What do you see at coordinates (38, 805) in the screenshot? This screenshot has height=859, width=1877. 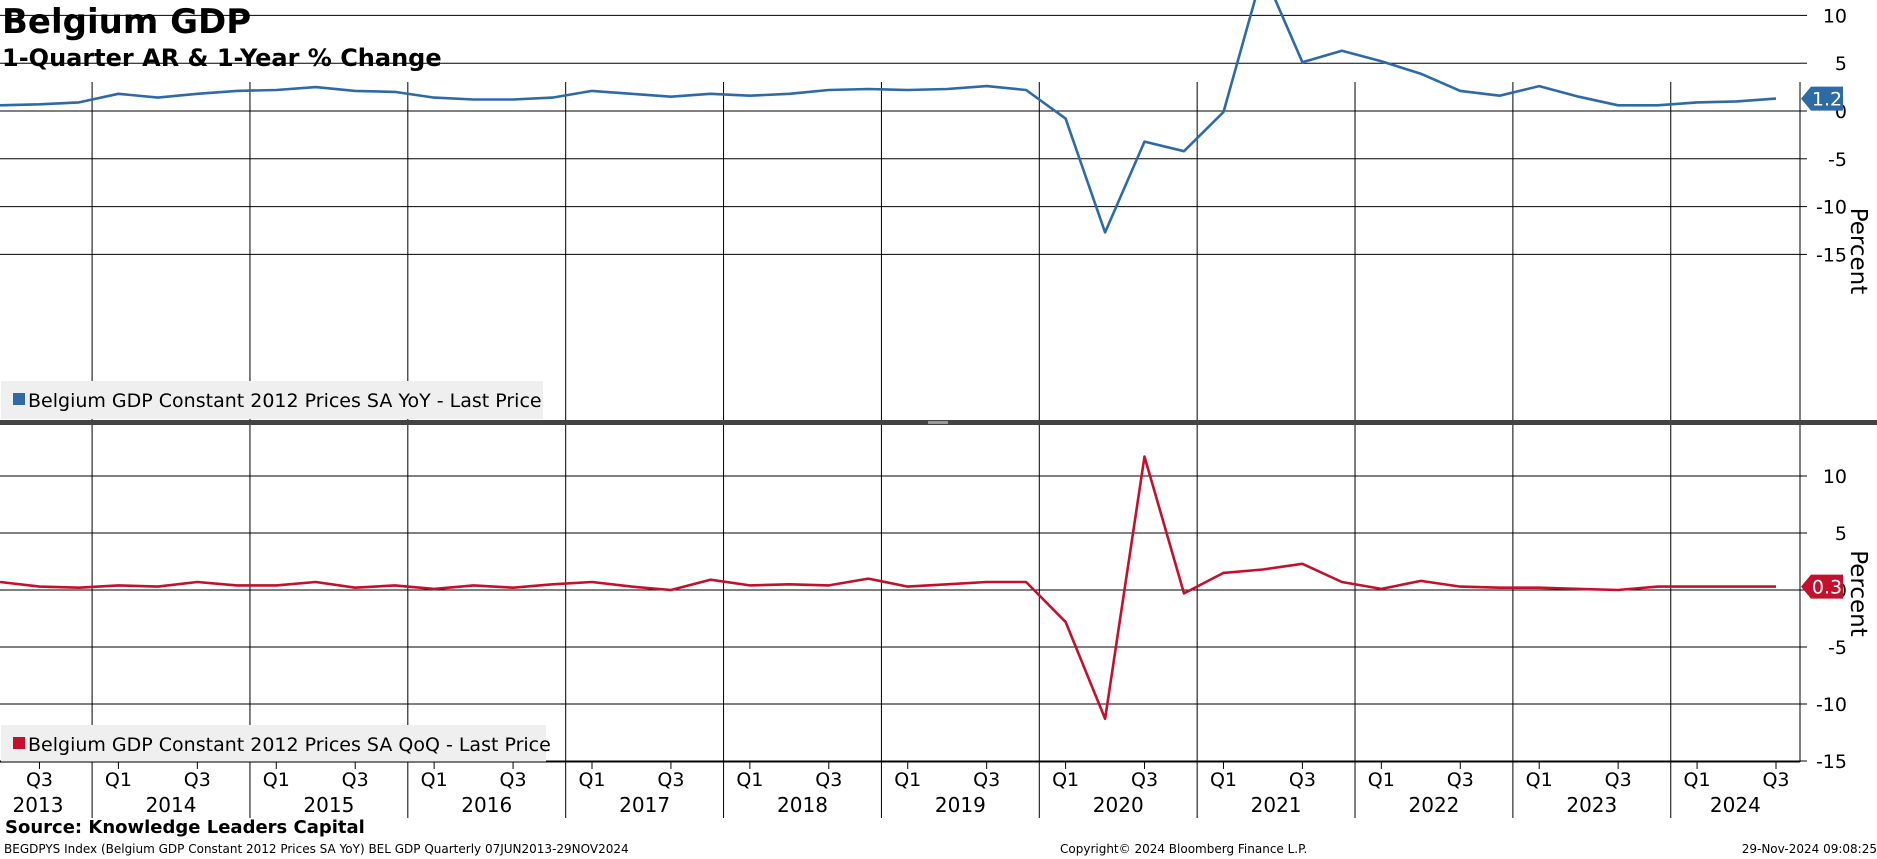 I see `x-year-label: 2013` at bounding box center [38, 805].